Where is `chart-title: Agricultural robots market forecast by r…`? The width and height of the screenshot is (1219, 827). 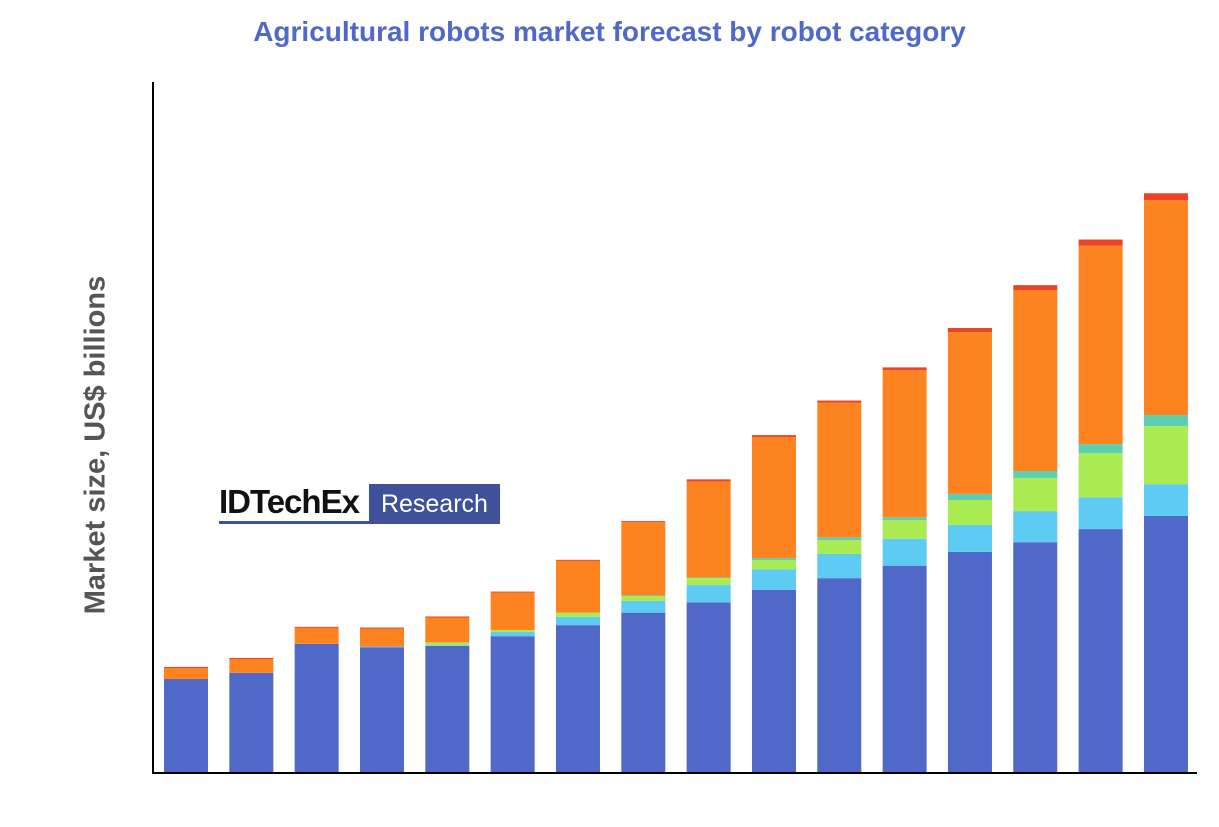 chart-title: Agricultural robots market forecast by r… is located at coordinates (609, 31).